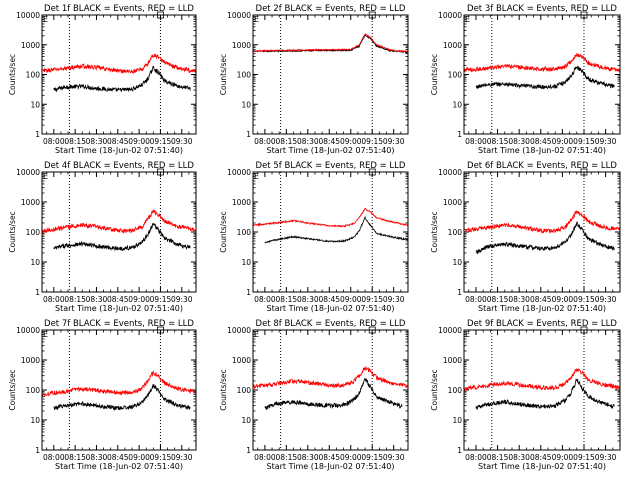 The image size is (640, 484). I want to click on panel-title: Det 3f BLACK = Events, RED = LLD, so click(542, 9).